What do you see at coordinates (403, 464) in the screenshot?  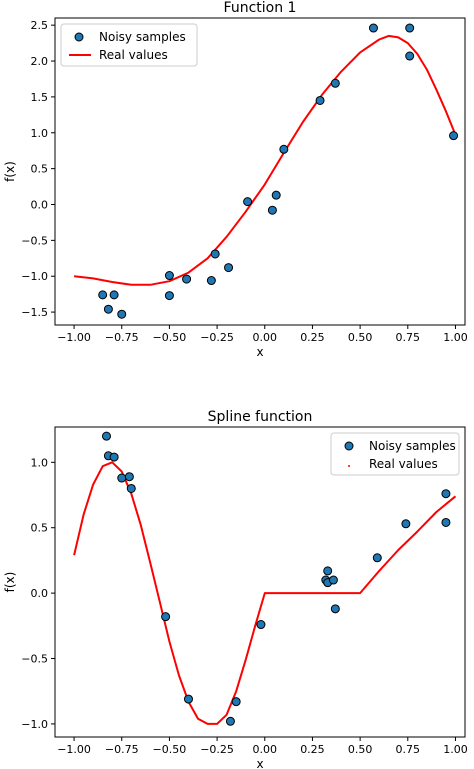 I see `chart2-legend-label: Real values` at bounding box center [403, 464].